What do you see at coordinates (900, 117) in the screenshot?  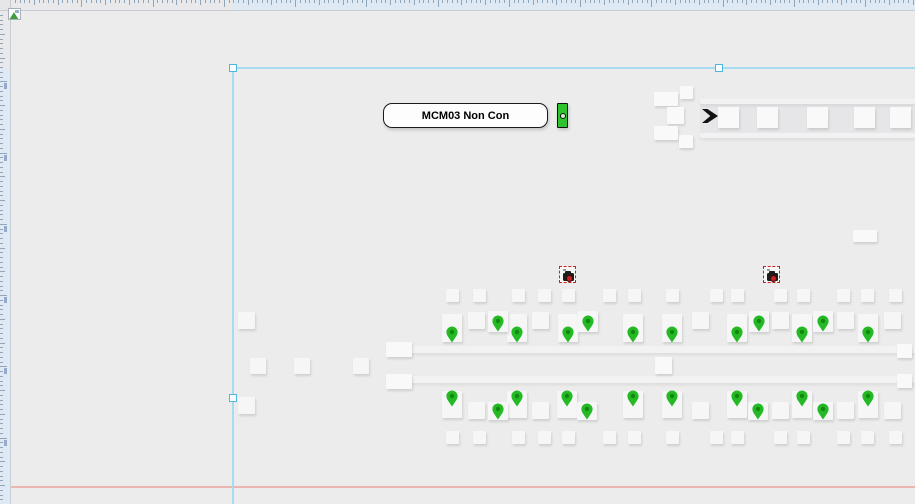 I see `conveyor-slot` at bounding box center [900, 117].